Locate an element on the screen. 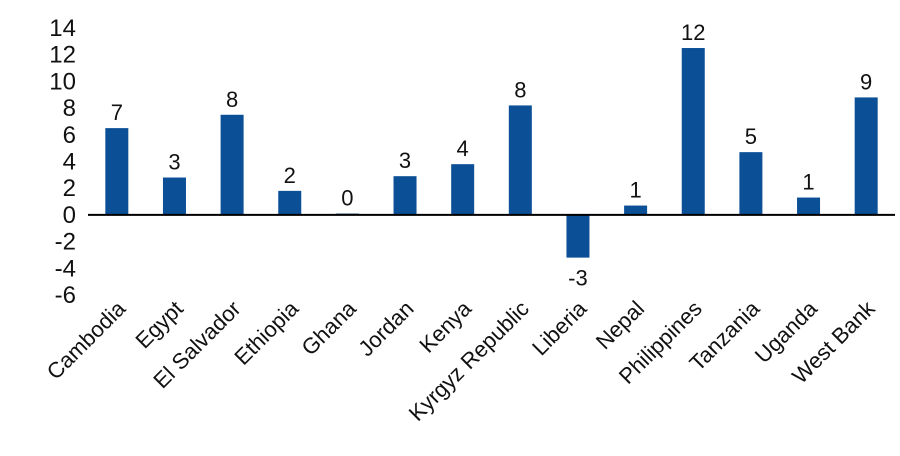 This screenshot has width=900, height=456. y-tick-label: 10 is located at coordinates (62, 81).